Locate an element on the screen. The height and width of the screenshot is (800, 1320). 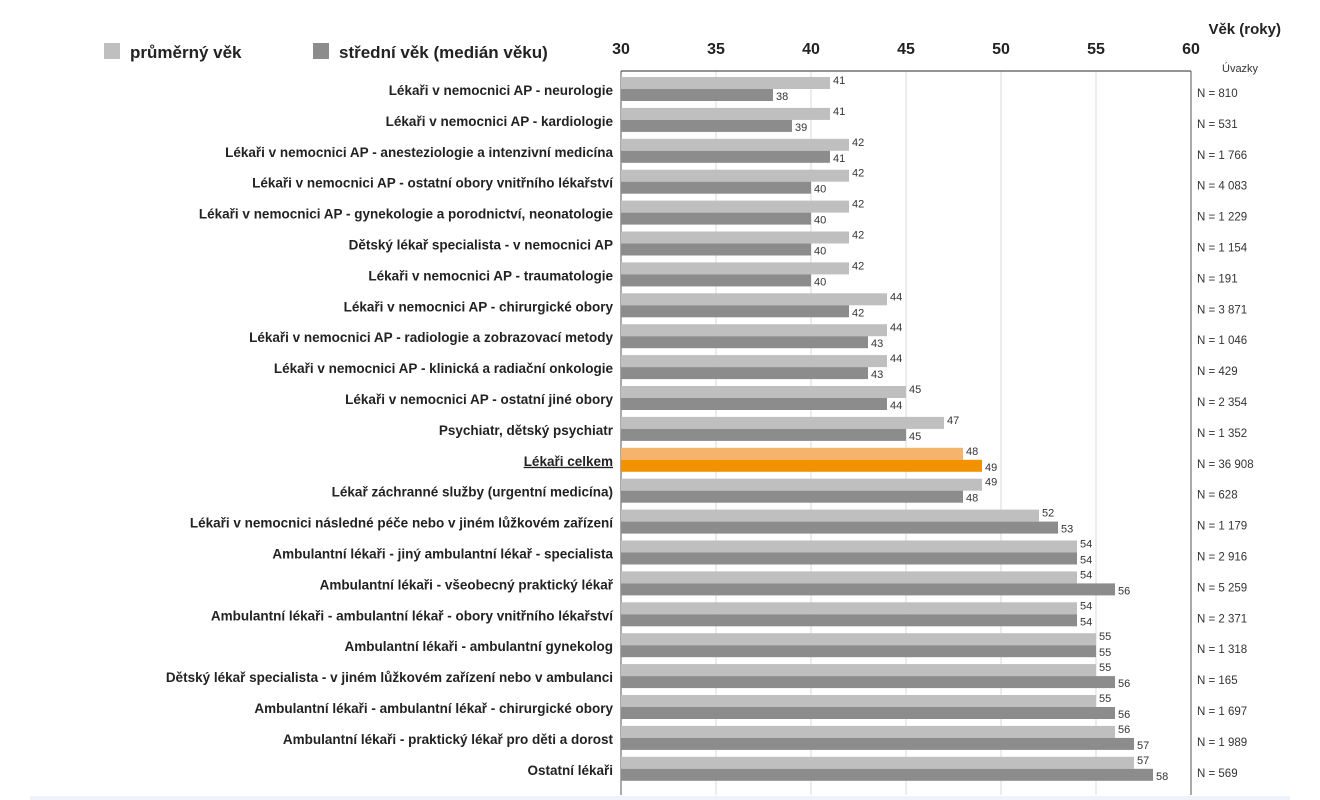
x-tick-label: 35 is located at coordinates (716, 49).